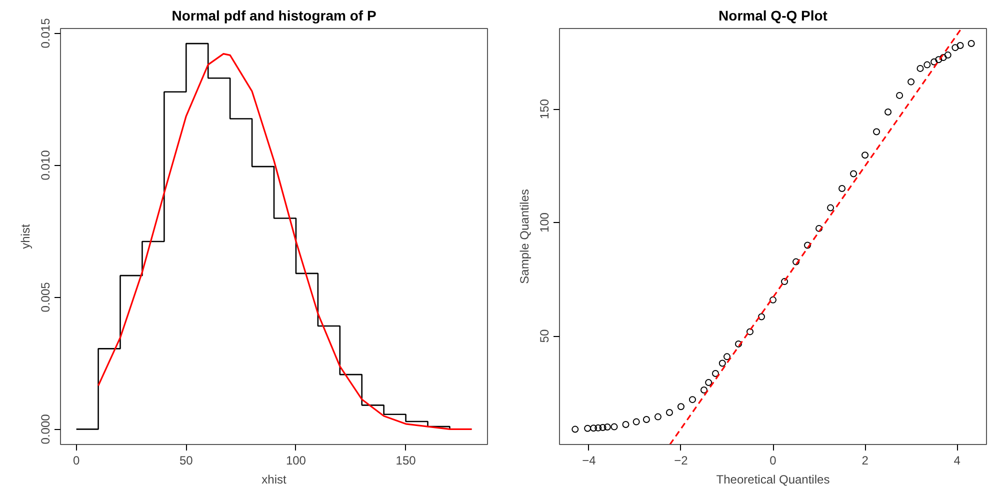 The height and width of the screenshot is (489, 999). What do you see at coordinates (45, 429) in the screenshot?
I see `y-tick-label: 0.000` at bounding box center [45, 429].